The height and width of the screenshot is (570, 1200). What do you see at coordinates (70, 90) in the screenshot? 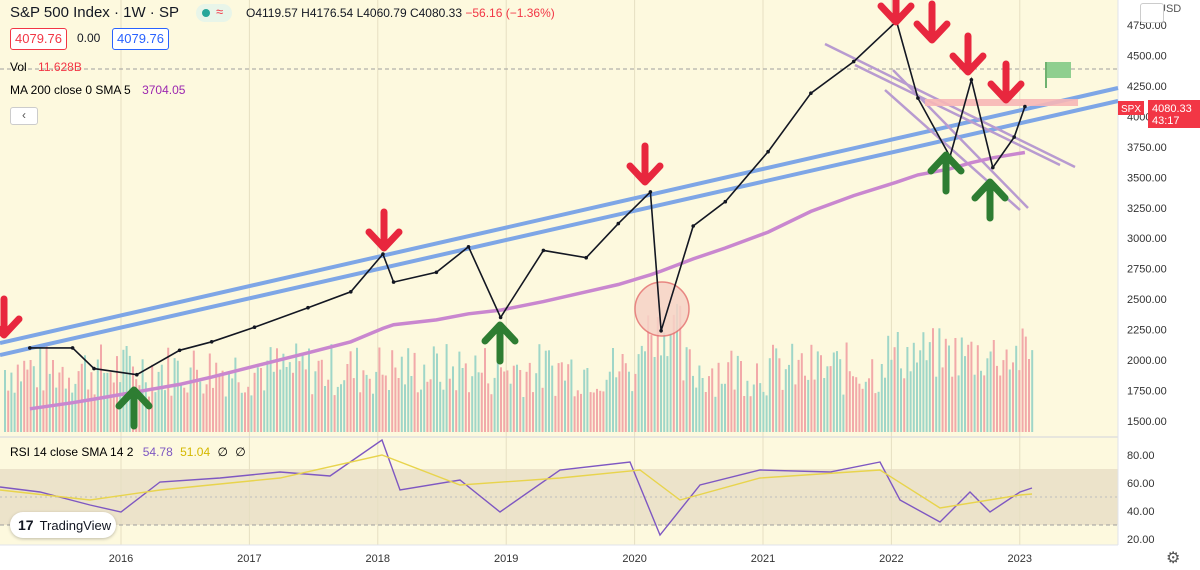
I see `ma-label: MA 200 close 0 SMA 5` at bounding box center [70, 90].